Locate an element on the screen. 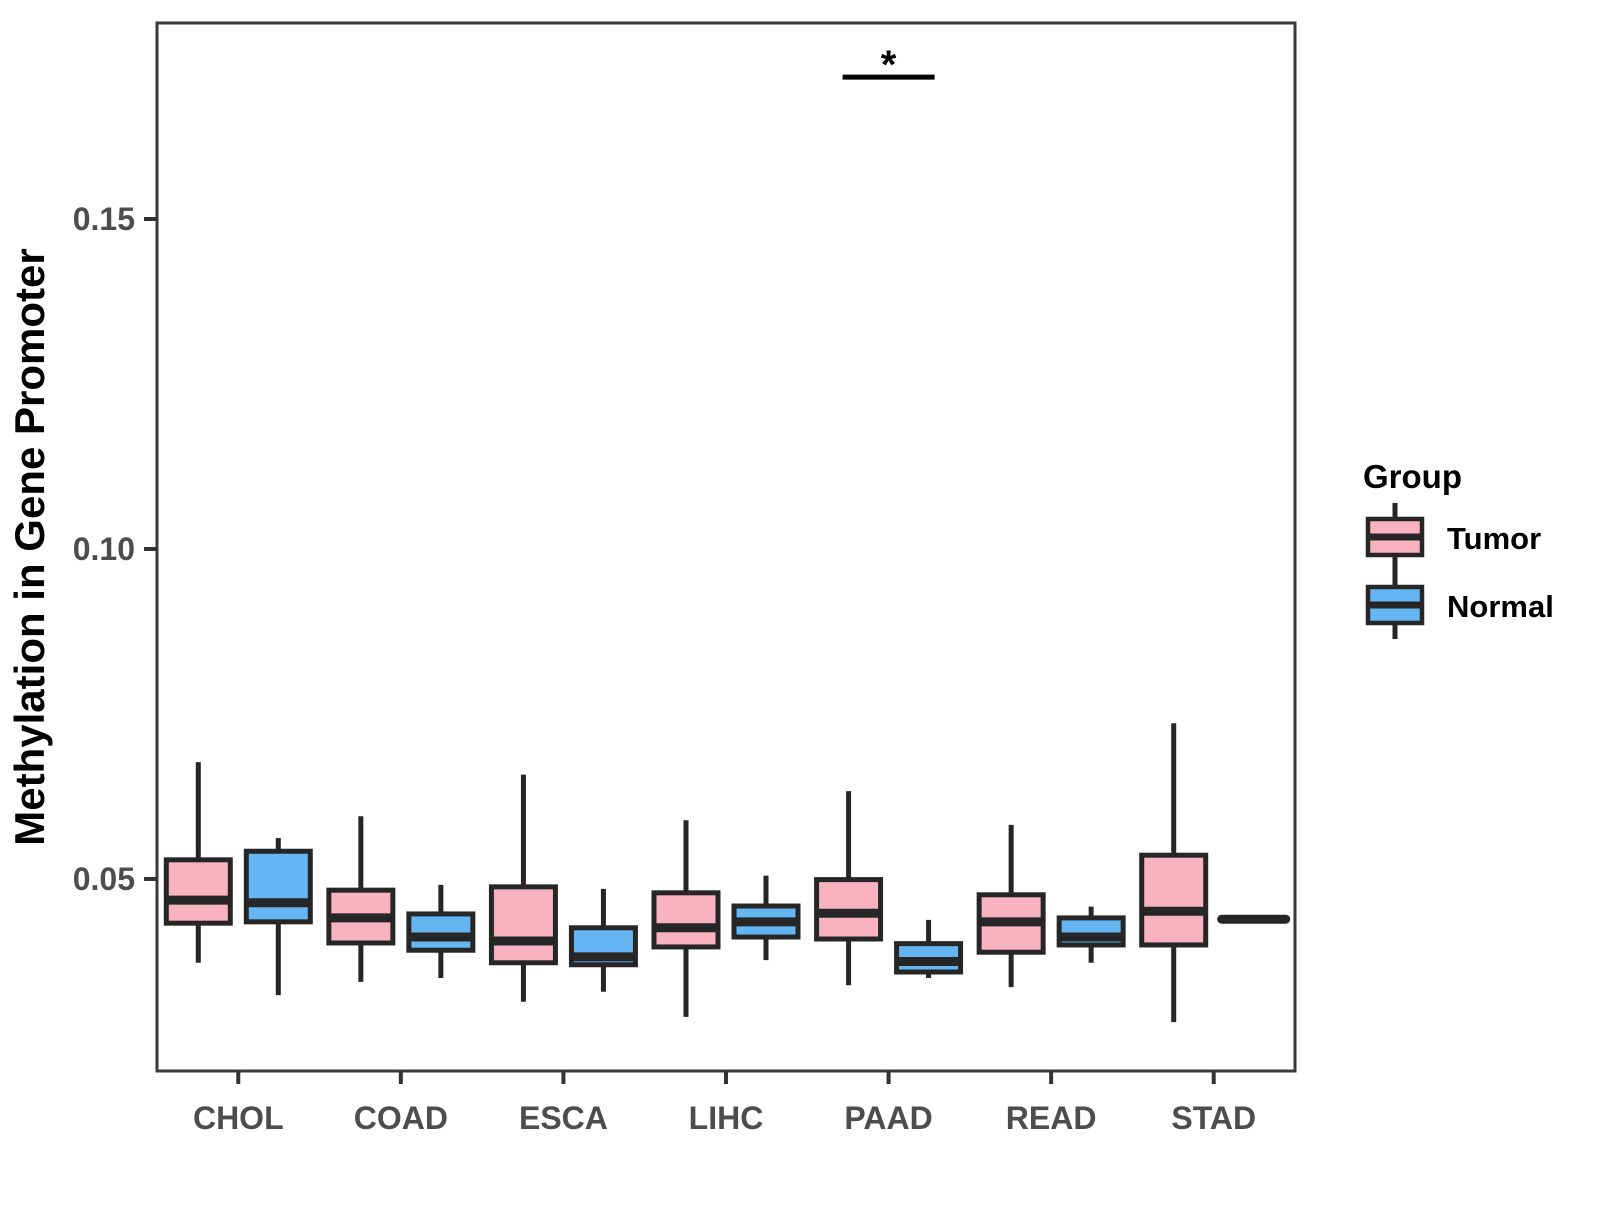 The height and width of the screenshot is (1205, 1600). x-tick-label-ESCA: ESCA is located at coordinates (563, 1118).